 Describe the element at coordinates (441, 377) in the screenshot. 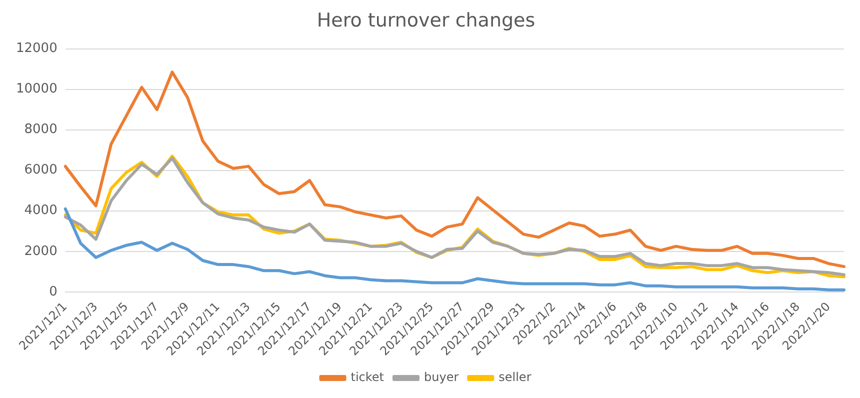

I see `legend-label: buyer` at that location.